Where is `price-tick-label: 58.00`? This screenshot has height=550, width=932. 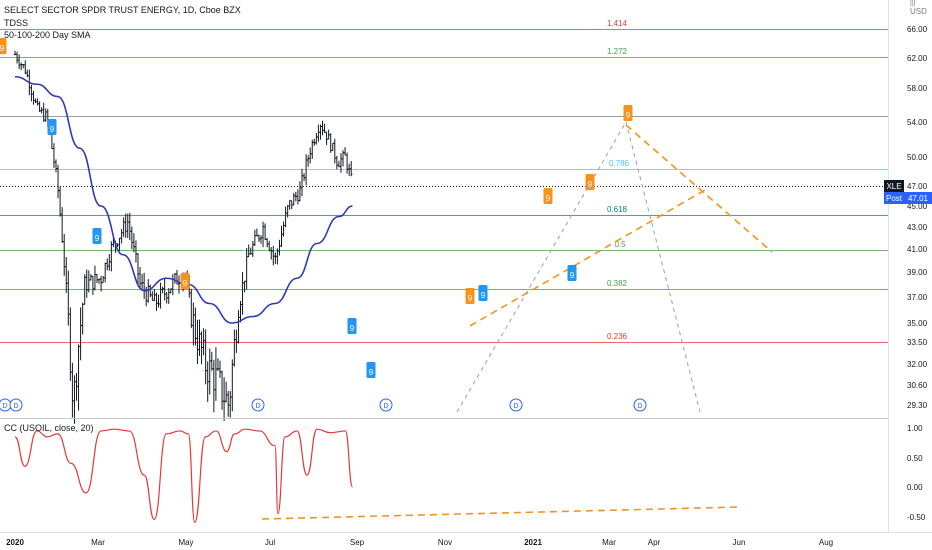
price-tick-label: 58.00 is located at coordinates (917, 88).